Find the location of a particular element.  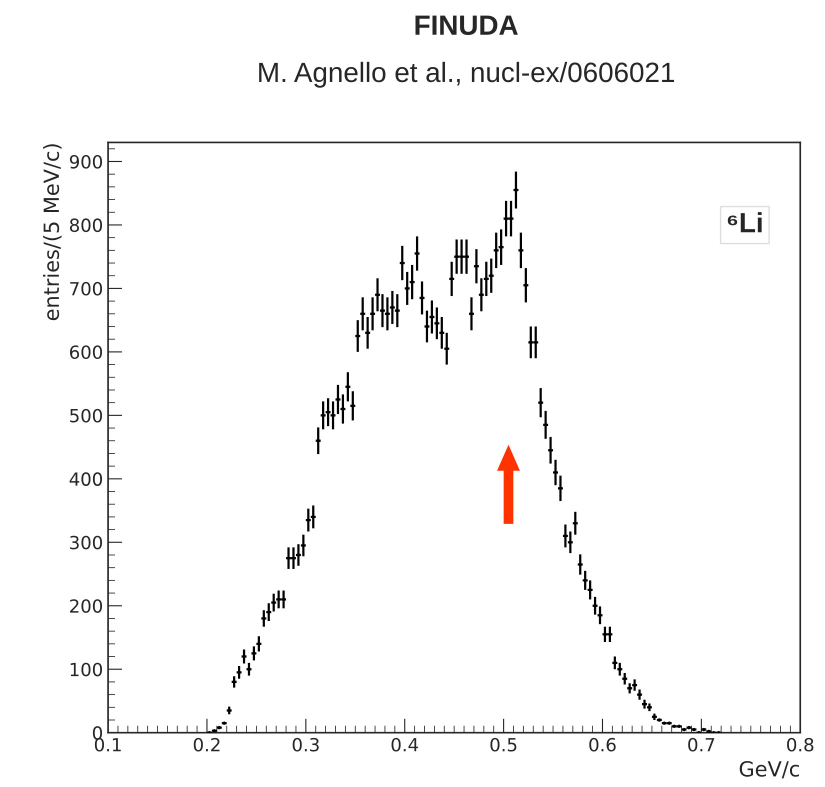

y-axis-title: entries/(5 MeV/c) is located at coordinates (52, 232).